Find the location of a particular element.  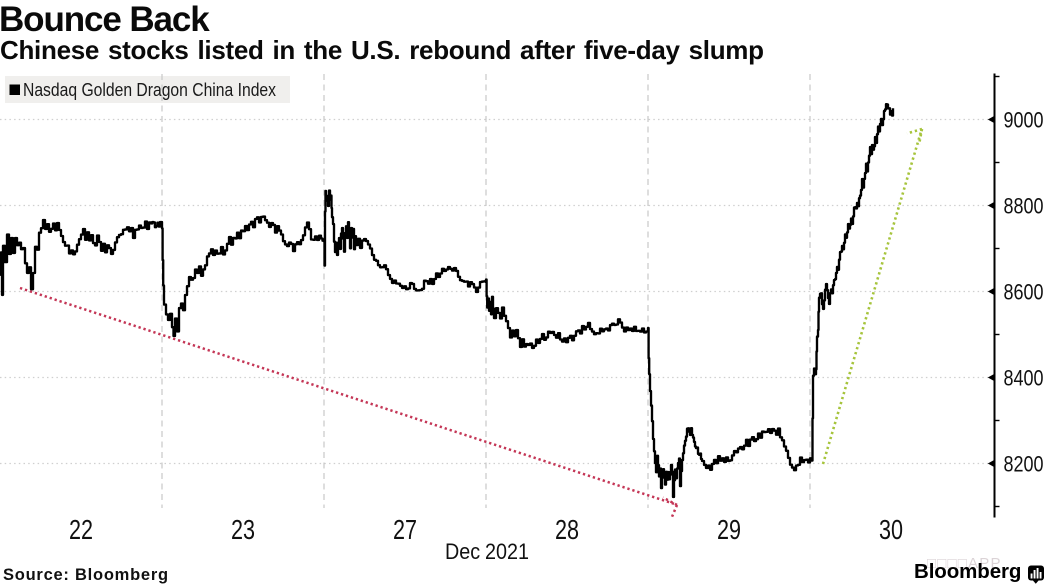

svg-text: 23 is located at coordinates (243, 529).